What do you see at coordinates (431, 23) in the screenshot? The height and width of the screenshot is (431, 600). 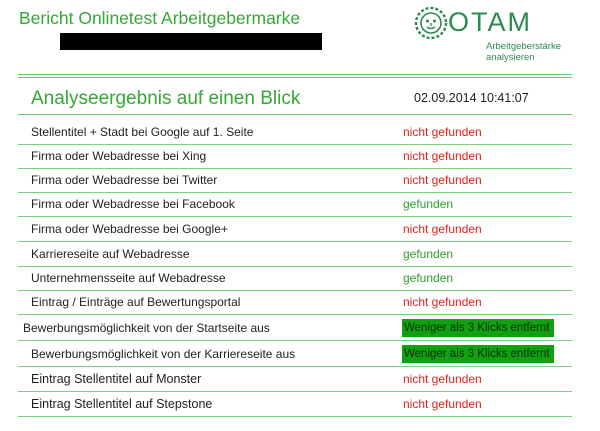 I see `lion-head-icon` at bounding box center [431, 23].